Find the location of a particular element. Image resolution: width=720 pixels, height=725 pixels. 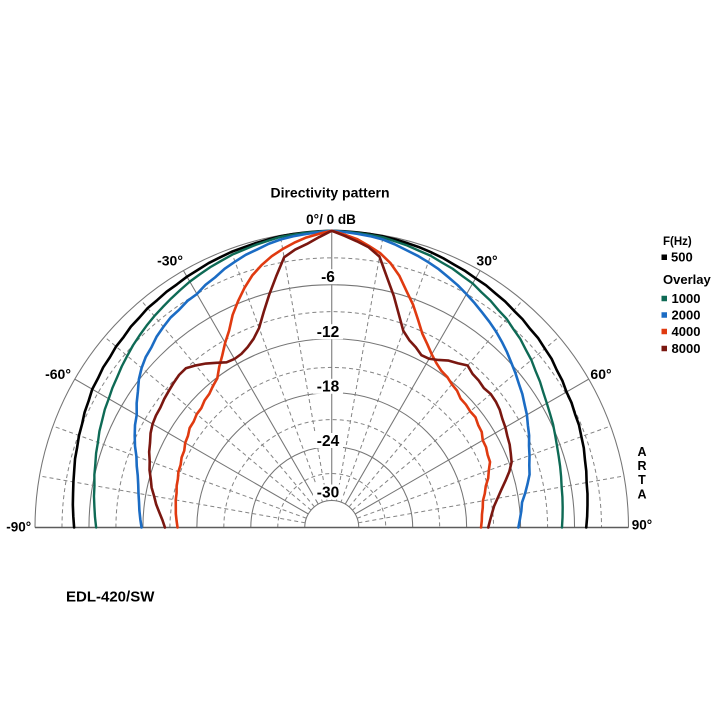

svg-text: R is located at coordinates (641, 466).